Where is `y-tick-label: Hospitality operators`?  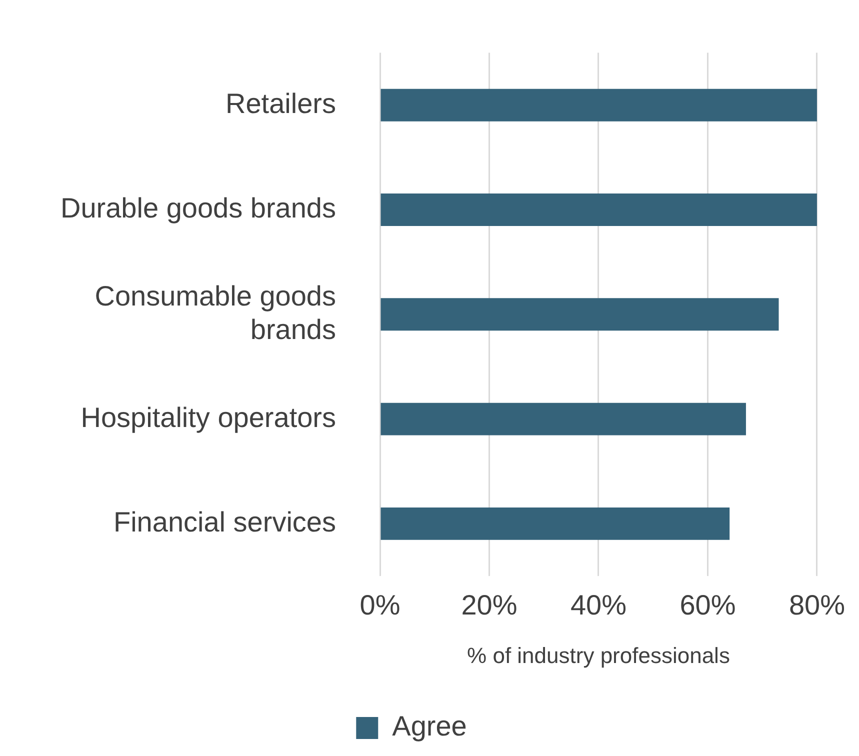
y-tick-label: Hospitality operators is located at coordinates (208, 417).